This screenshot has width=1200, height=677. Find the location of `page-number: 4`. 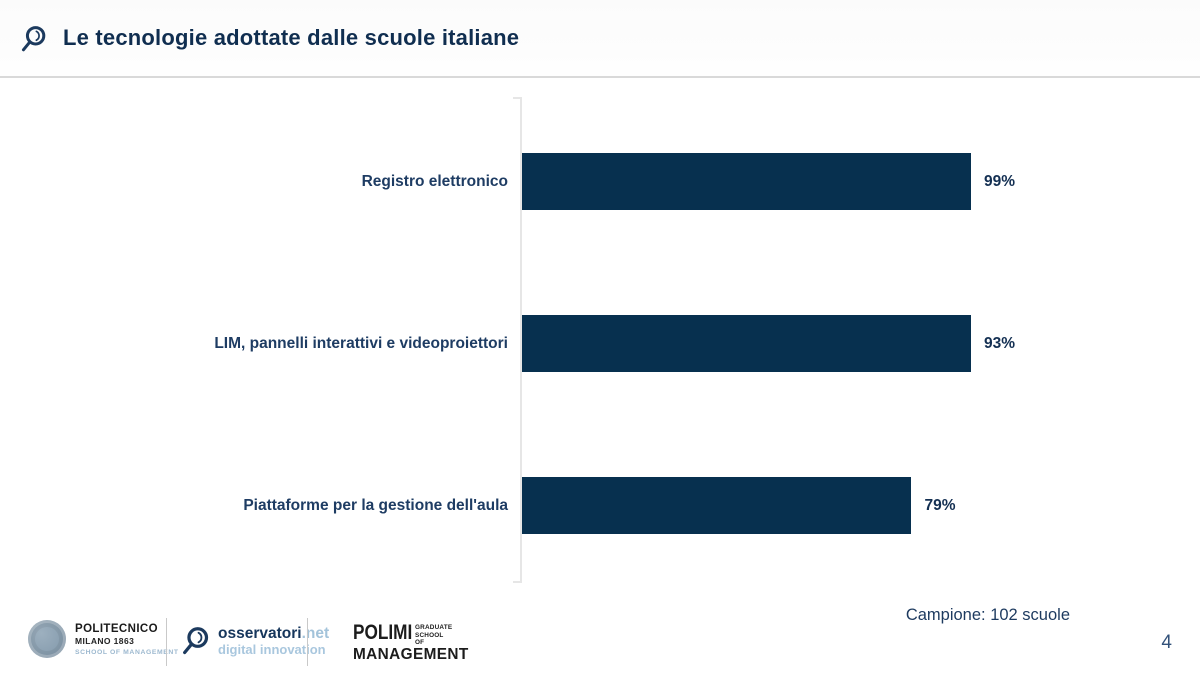

page-number: 4 is located at coordinates (1166, 642).